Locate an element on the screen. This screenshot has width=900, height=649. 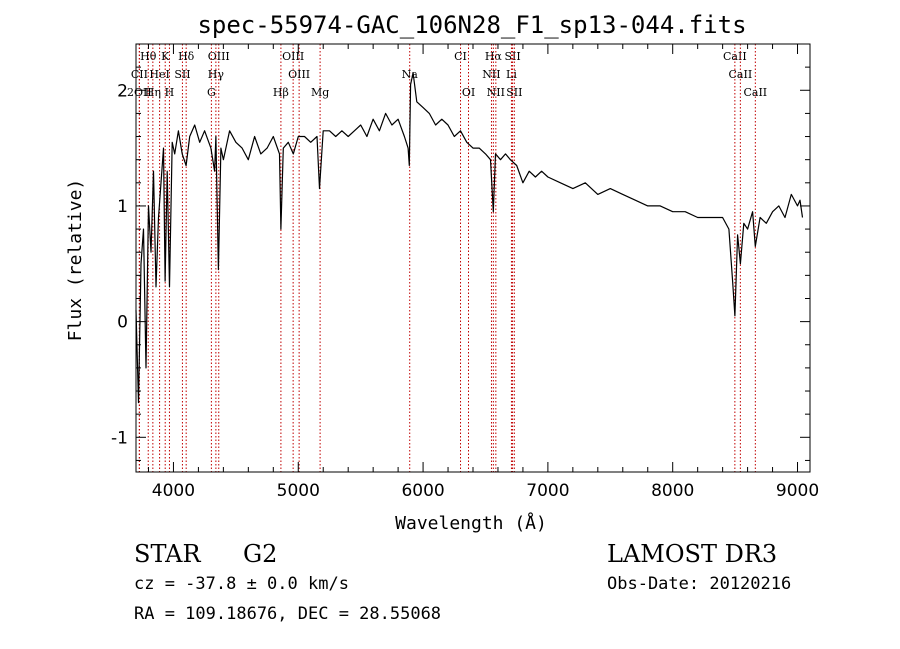
line-marker-label: Hα is located at coordinates (494, 56).